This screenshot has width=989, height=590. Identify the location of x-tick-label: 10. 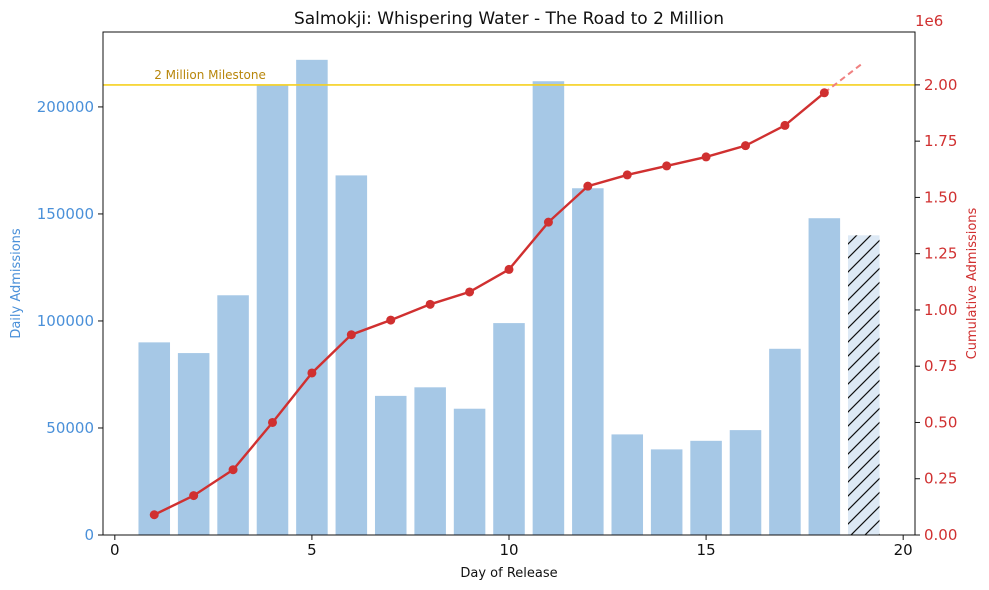
(508, 550).